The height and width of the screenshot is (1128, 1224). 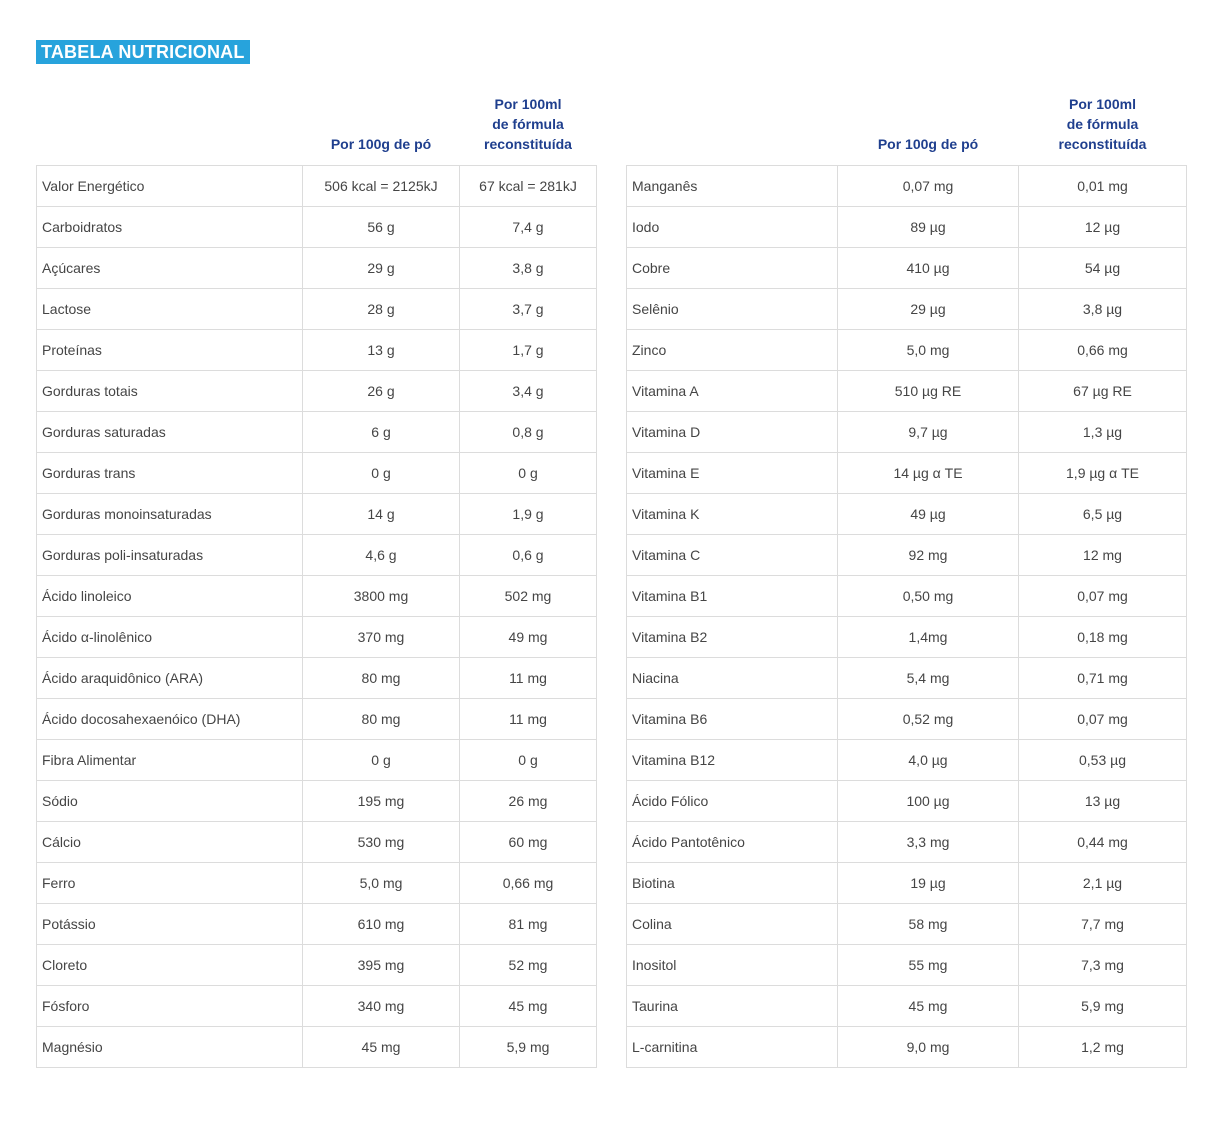 I want to click on nutrient-name: Cobre, so click(x=732, y=268).